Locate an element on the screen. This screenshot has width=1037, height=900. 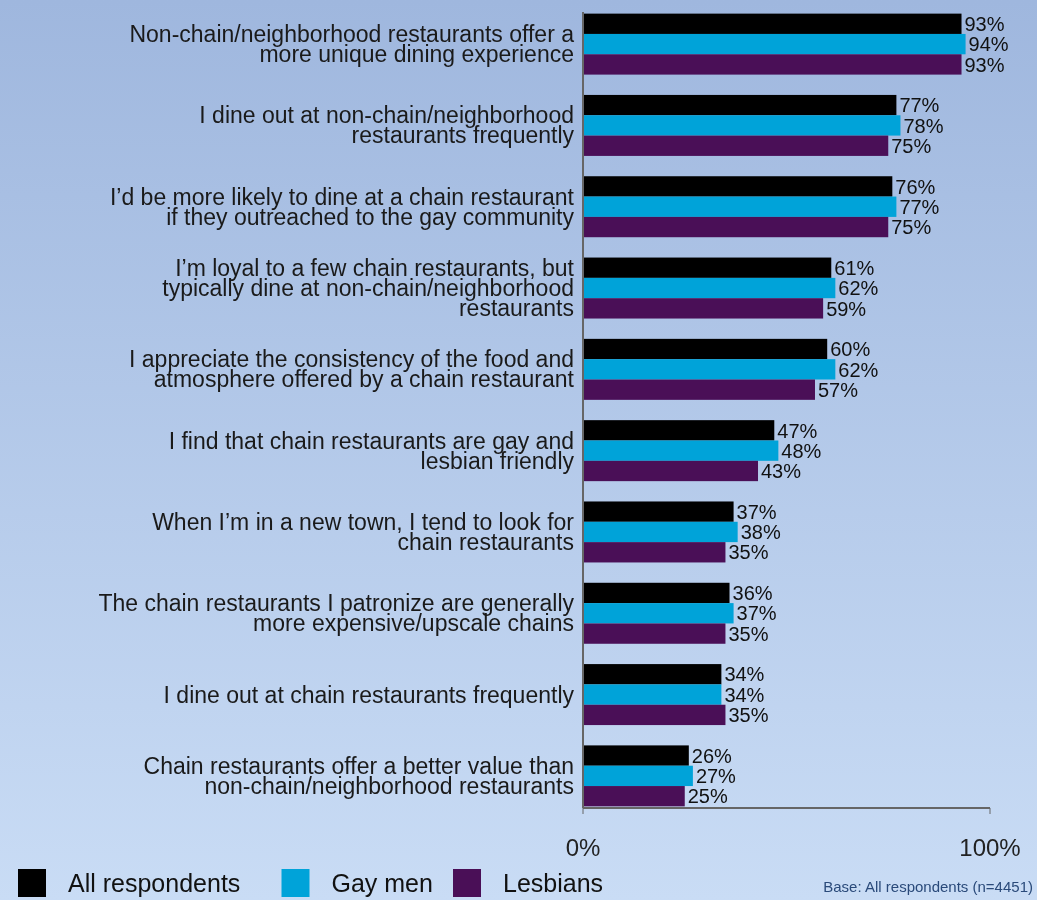
y-tick-label: I’m loyal to a few chain restaurants, but typically dine at non-chain/neighborhood restaurants is located at coordinates (368, 288).